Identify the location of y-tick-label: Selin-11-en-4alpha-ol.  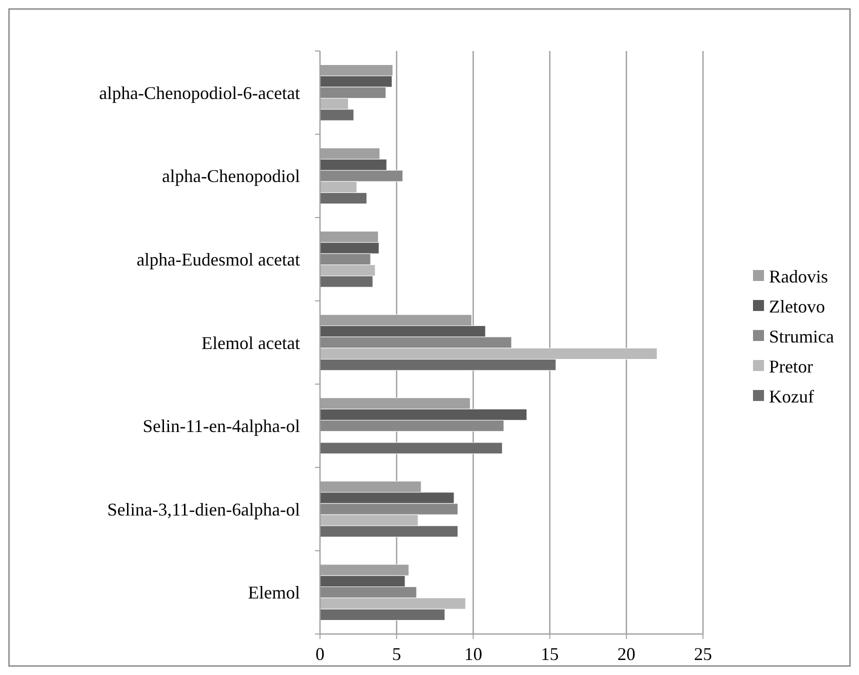
(221, 426).